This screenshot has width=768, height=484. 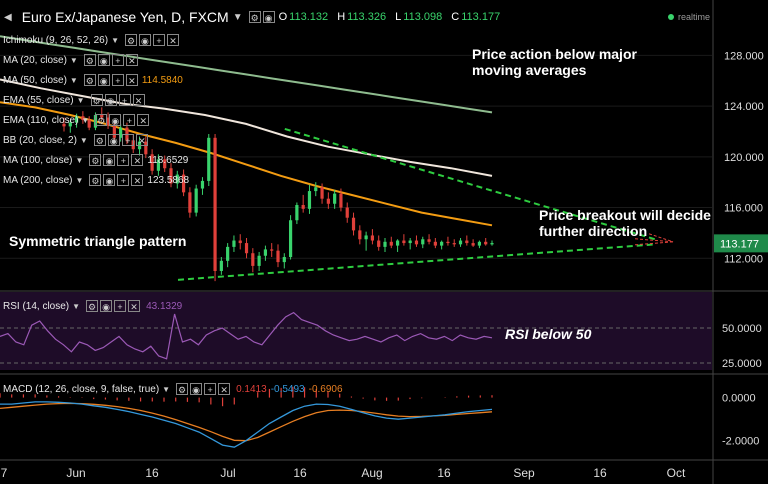 I want to click on y-tick-label: 128.000, so click(x=744, y=56).